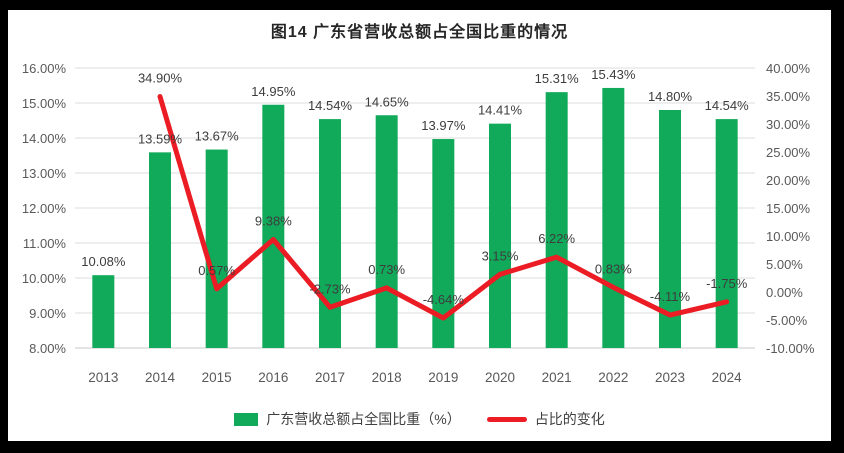  Describe the element at coordinates (217, 136) in the screenshot. I see `svg-text: 13.67%` at that location.